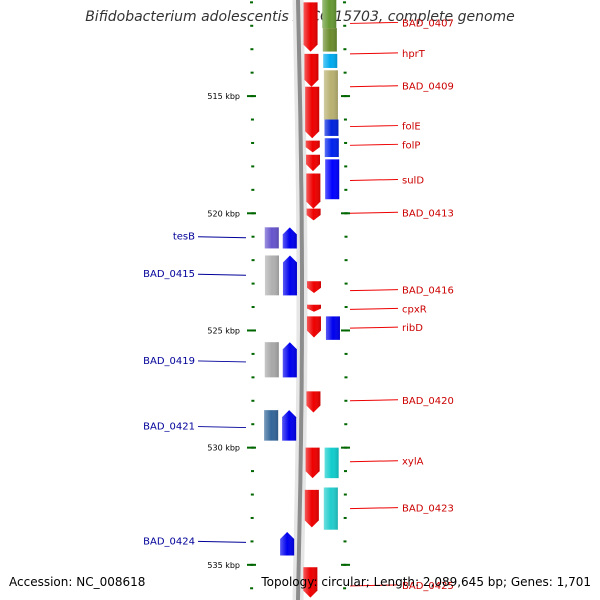  What do you see at coordinates (77, 582) in the screenshot?
I see `accession-text: Accession: NC_008618` at bounding box center [77, 582].